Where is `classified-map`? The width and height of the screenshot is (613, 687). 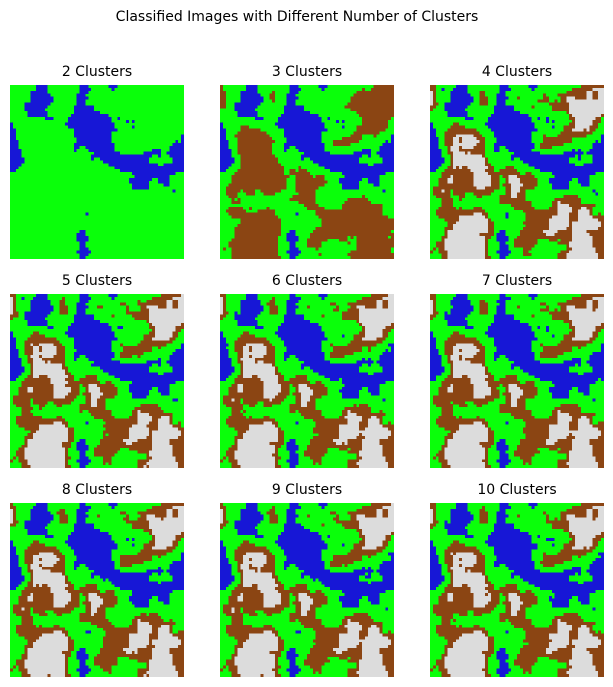
classified-map is located at coordinates (97, 172).